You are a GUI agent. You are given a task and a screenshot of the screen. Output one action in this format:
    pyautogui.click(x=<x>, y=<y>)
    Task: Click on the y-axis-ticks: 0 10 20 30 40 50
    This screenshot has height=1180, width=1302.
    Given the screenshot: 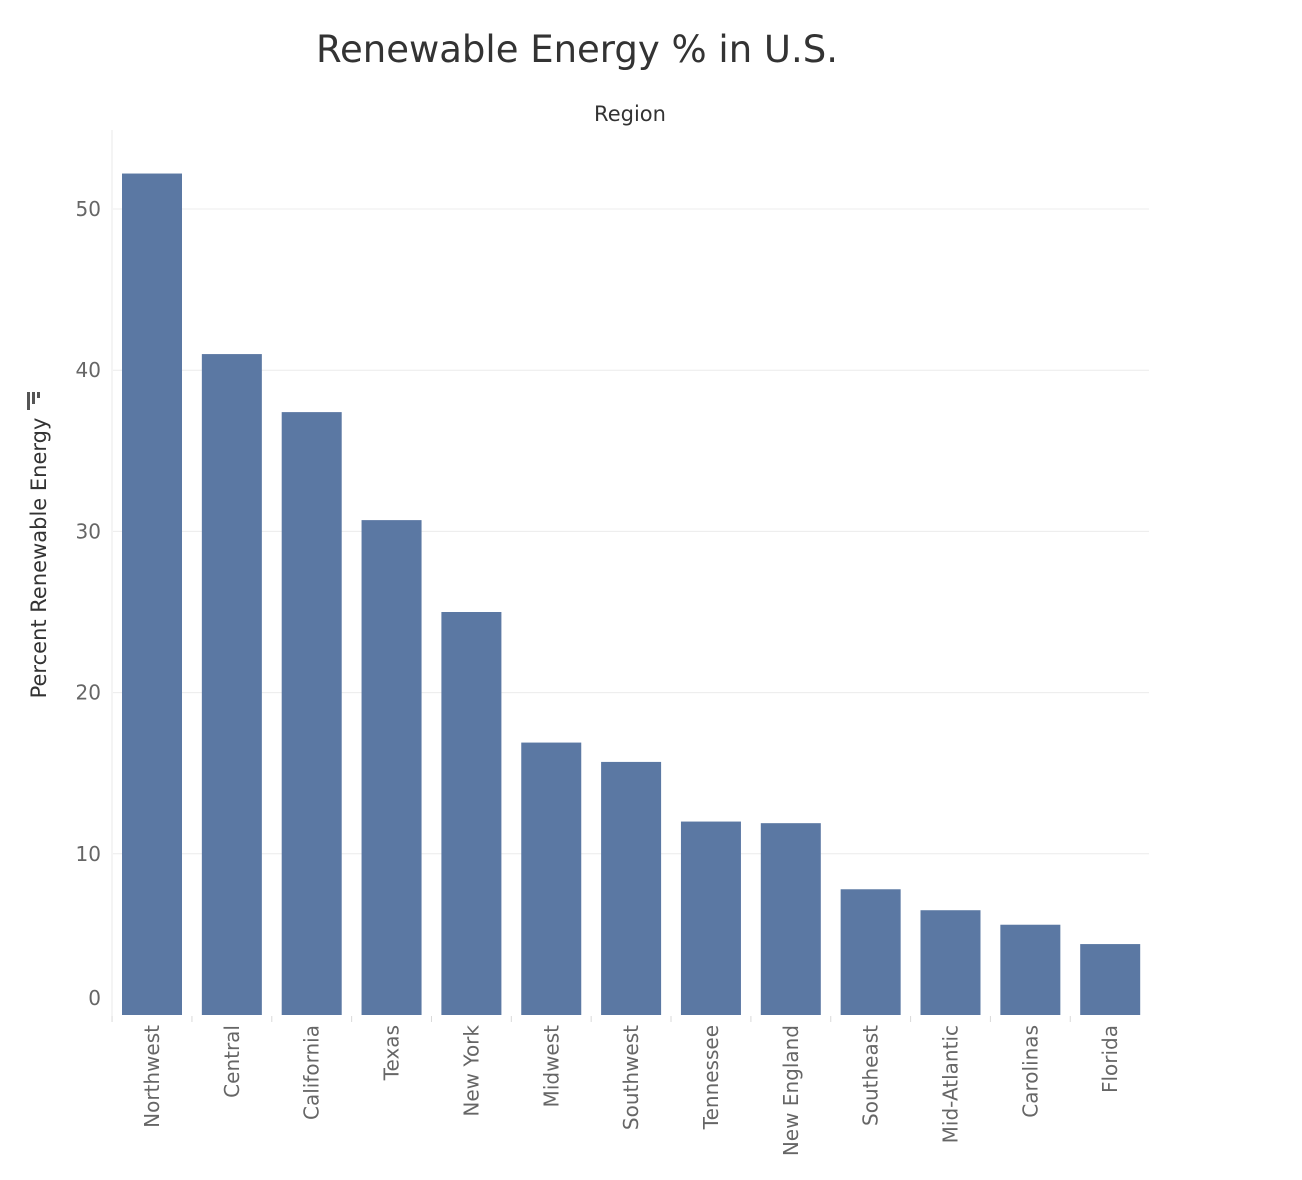 What is the action you would take?
    pyautogui.click(x=88, y=603)
    